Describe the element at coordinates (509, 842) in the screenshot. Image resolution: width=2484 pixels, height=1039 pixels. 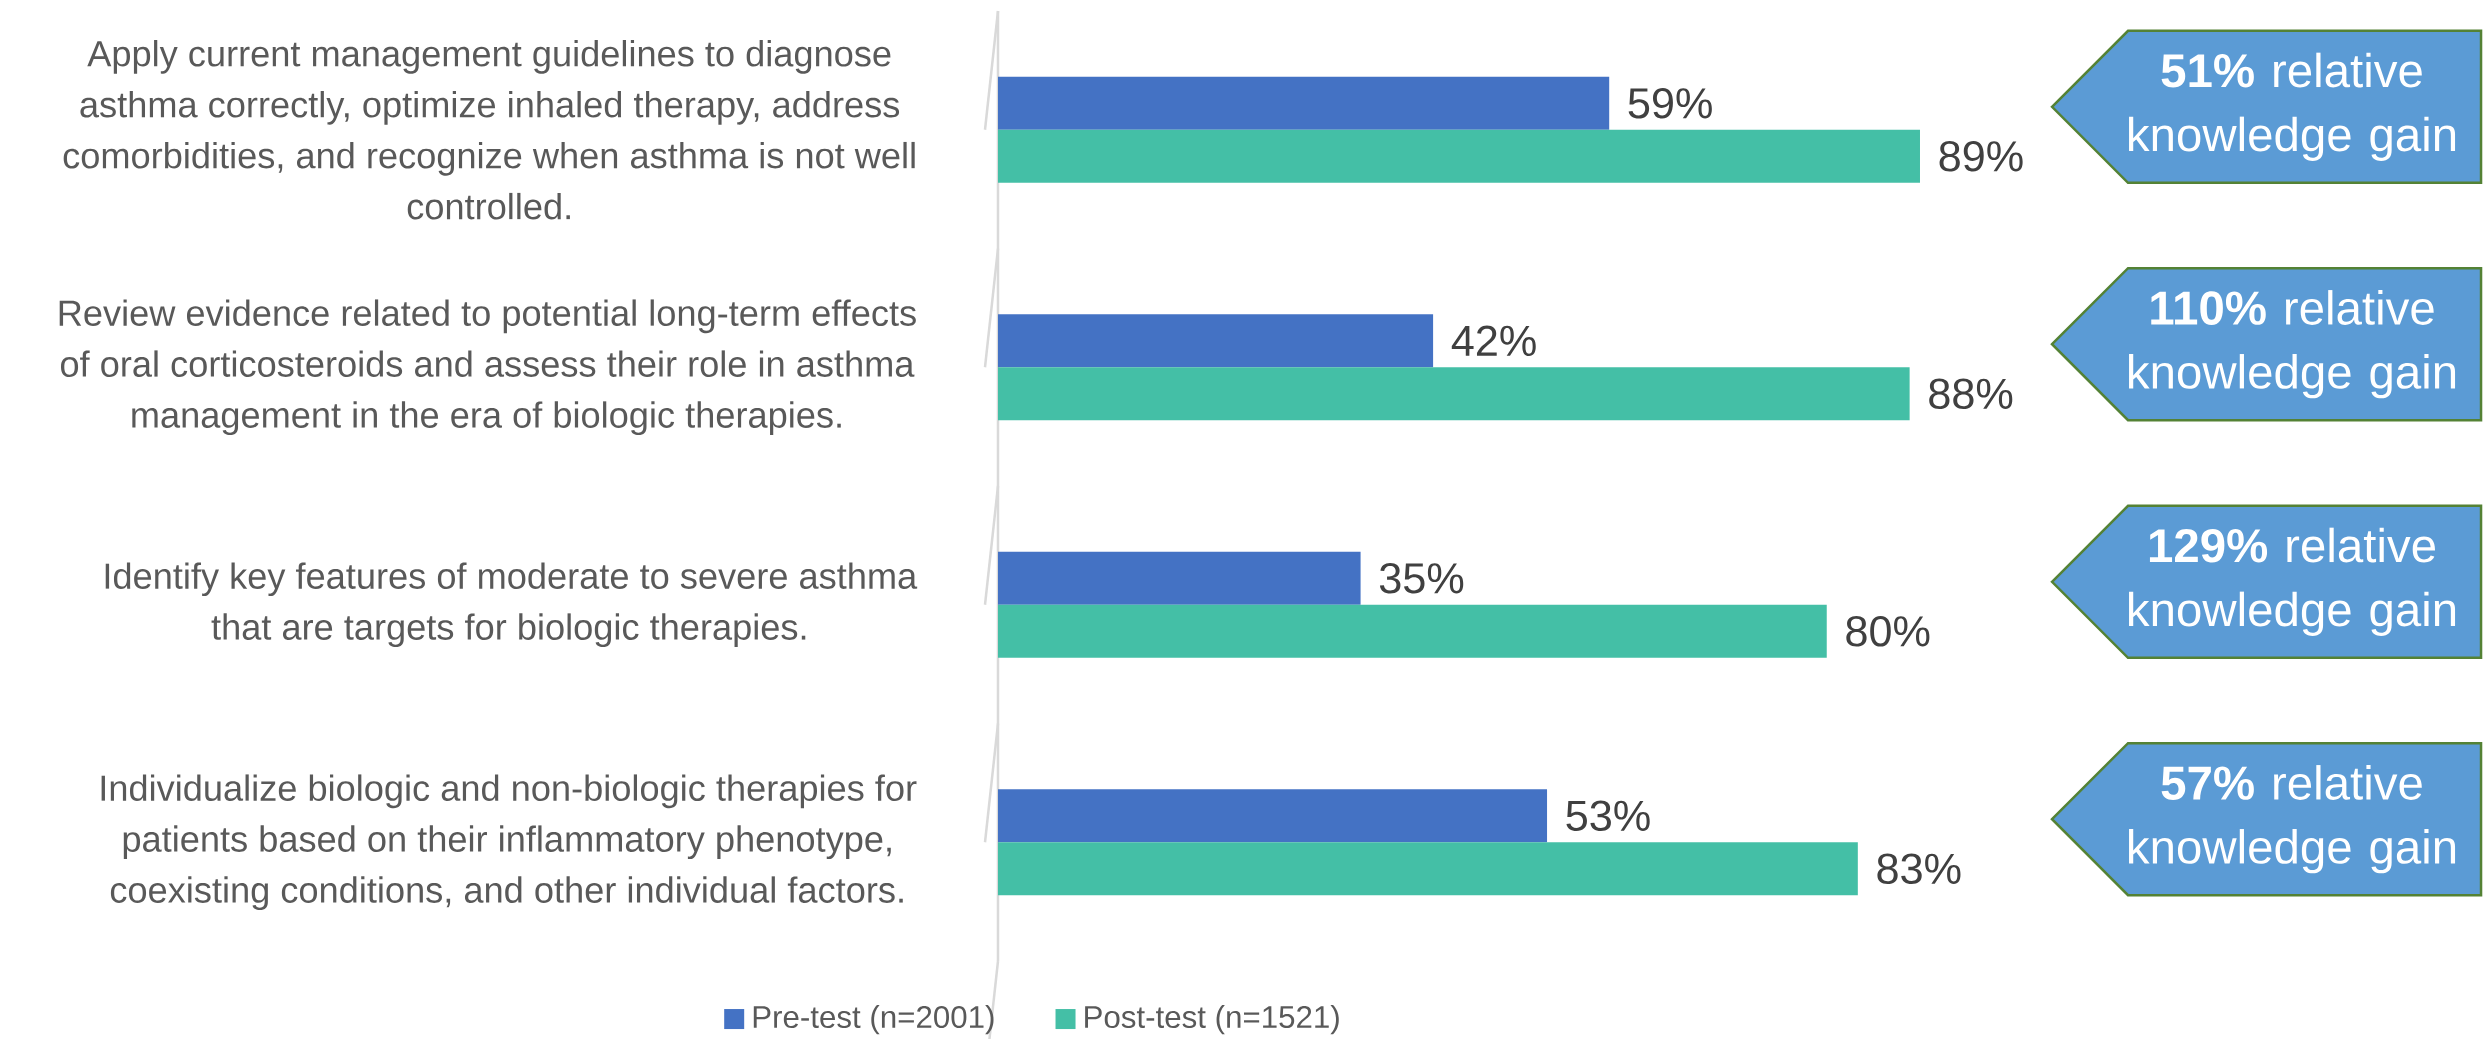
I see `y-tick-label: Individualize biologic and non-biologic therapies for patients based on their inflammatory phenotype, coexisting conditions, and other individual factors.` at that location.